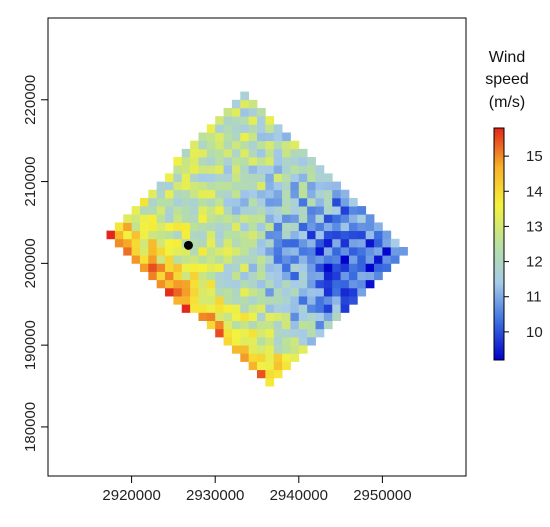  I want to click on colorbar-tick-label: 13, so click(534, 226).